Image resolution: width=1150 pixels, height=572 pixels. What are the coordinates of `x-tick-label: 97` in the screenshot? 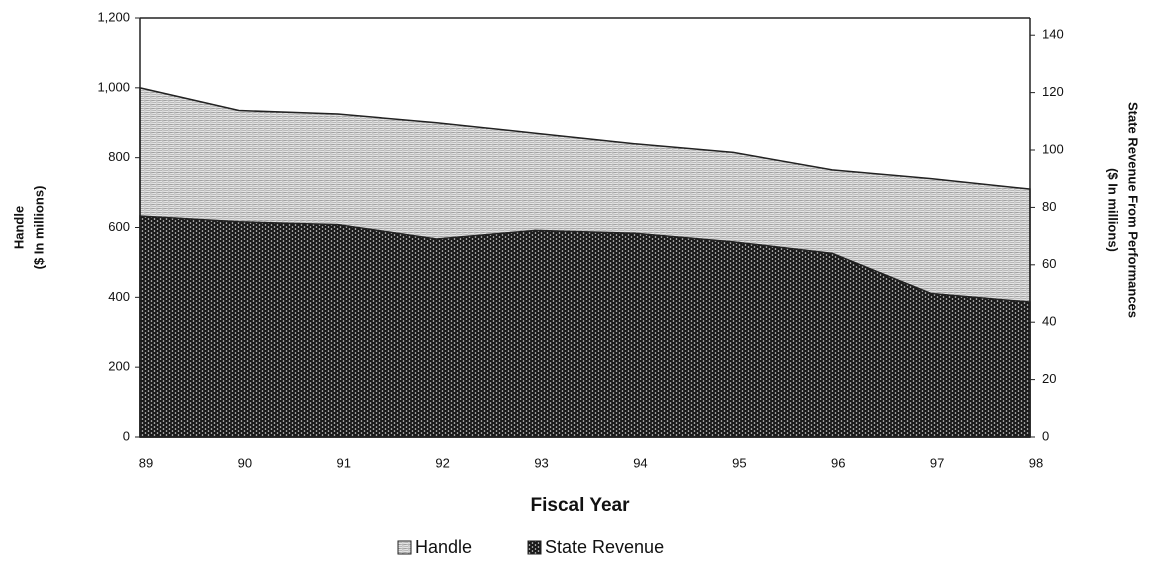 It's located at (937, 462).